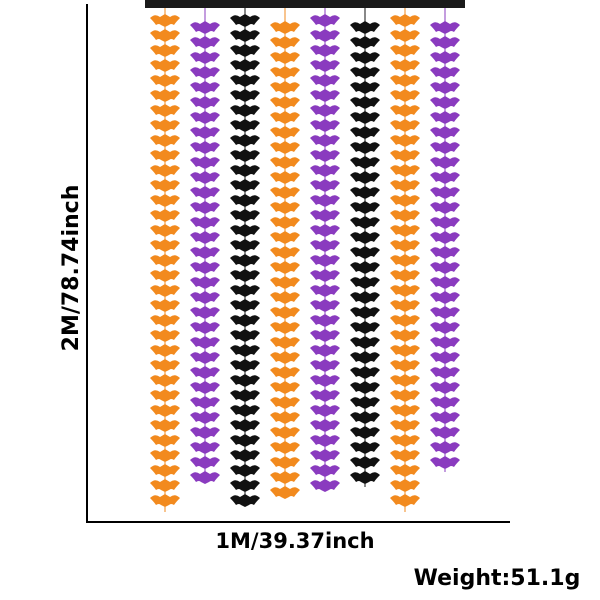 This screenshot has width=600, height=600. What do you see at coordinates (294, 541) in the screenshot?
I see `width-label: 1M/39.37inch` at bounding box center [294, 541].